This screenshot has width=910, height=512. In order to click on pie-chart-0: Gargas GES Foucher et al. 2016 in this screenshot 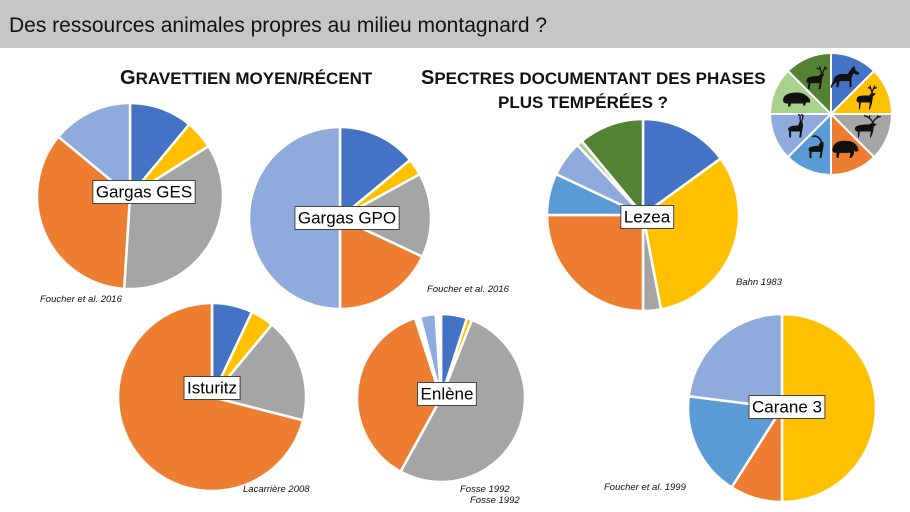, I will do `click(130, 203)`.